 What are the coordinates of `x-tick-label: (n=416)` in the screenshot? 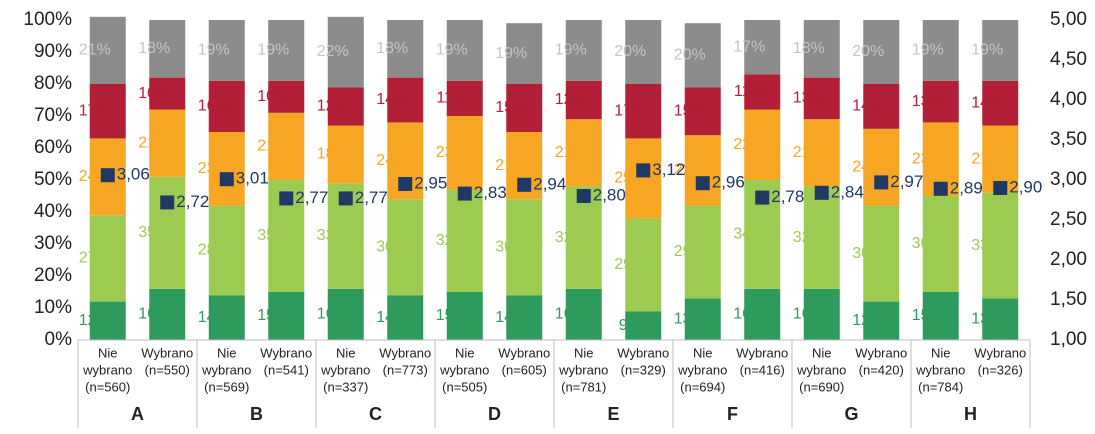 It's located at (762, 369).